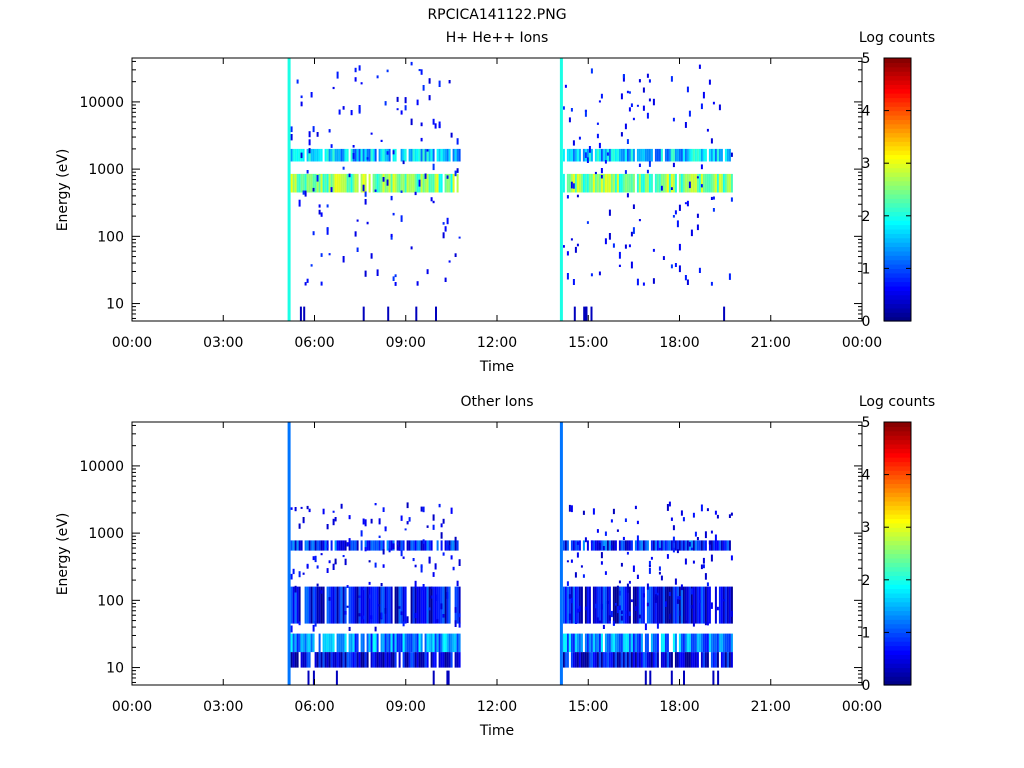  Describe the element at coordinates (406, 343) in the screenshot. I see `x-tick-label: 09:00` at that location.